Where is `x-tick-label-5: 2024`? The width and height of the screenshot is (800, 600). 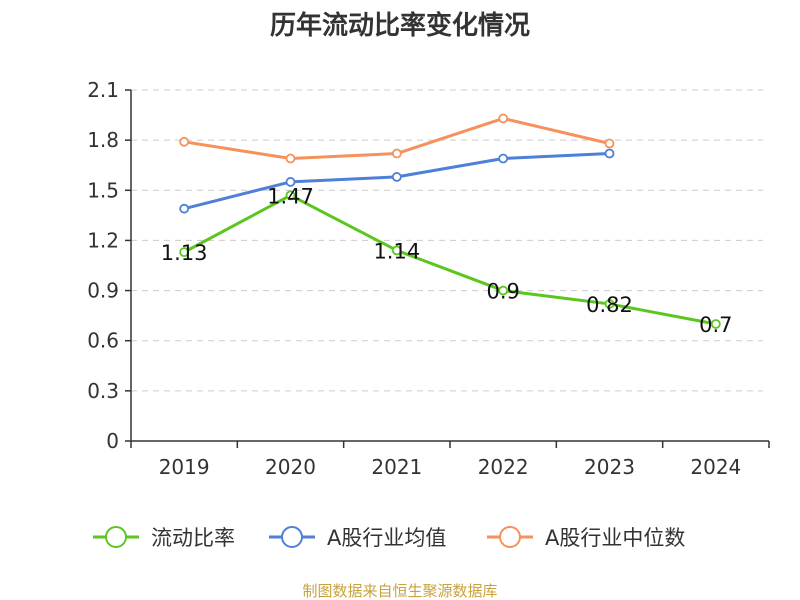
x-tick-label-5: 2024 is located at coordinates (715, 467).